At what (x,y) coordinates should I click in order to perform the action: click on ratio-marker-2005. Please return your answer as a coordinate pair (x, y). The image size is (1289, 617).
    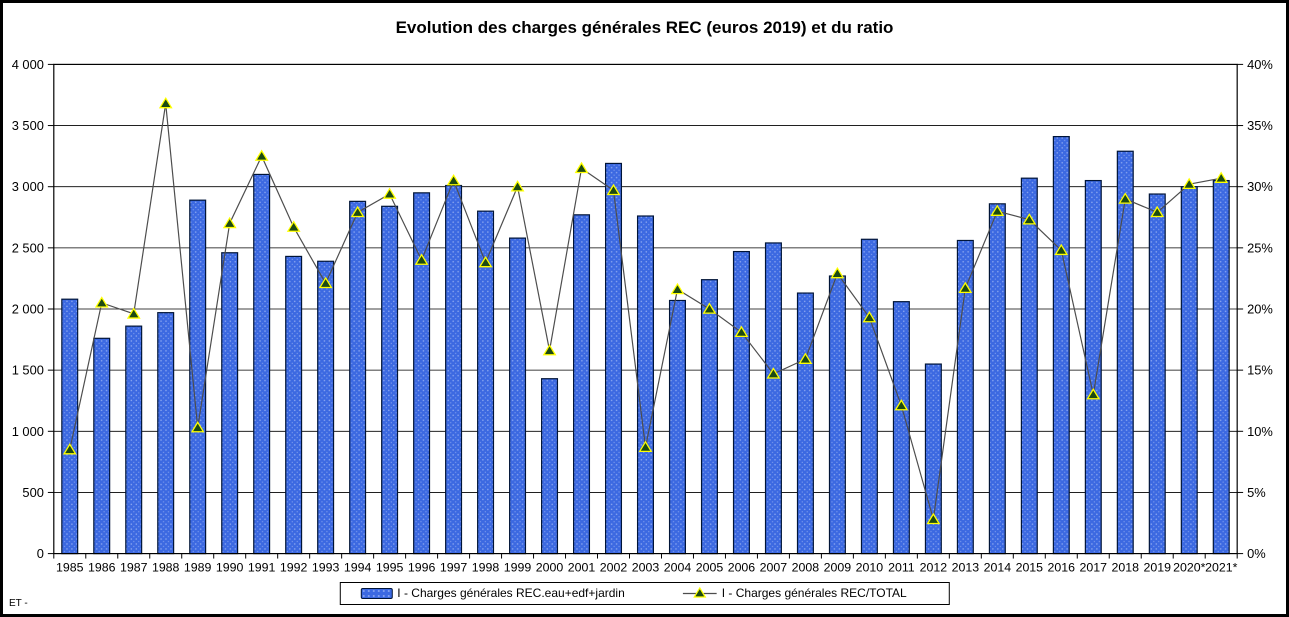
    Looking at the image, I should click on (709, 308).